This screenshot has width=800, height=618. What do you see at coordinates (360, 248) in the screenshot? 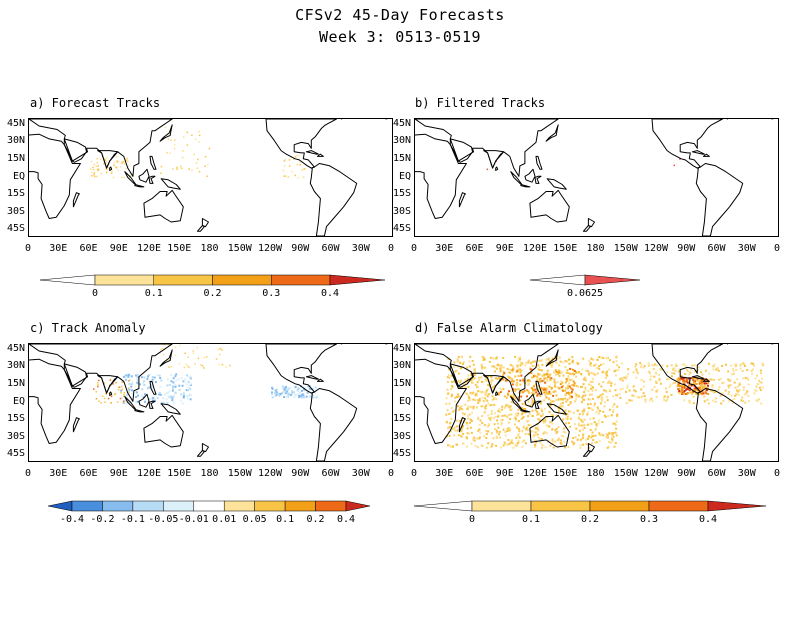
I see `lon-tick-label: 30W` at bounding box center [360, 248].